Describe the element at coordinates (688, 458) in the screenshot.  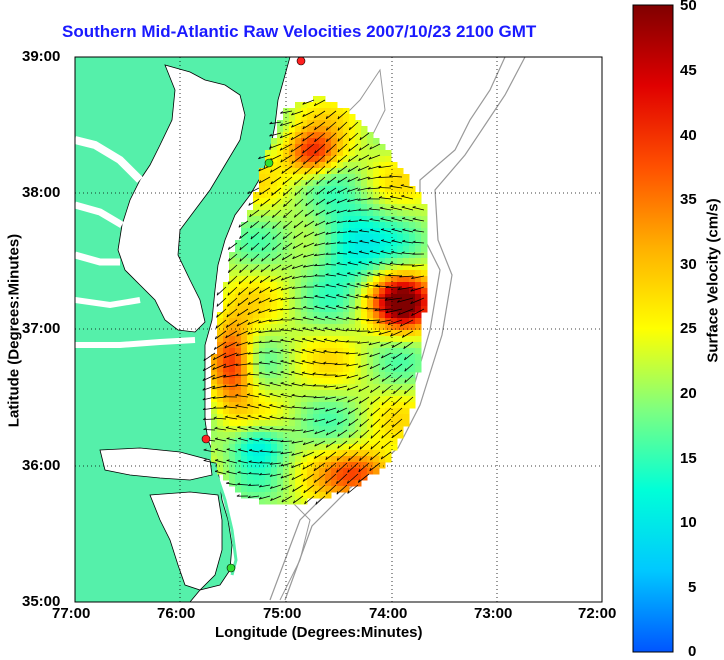
I see `colorbar-tick-label: 15` at that location.